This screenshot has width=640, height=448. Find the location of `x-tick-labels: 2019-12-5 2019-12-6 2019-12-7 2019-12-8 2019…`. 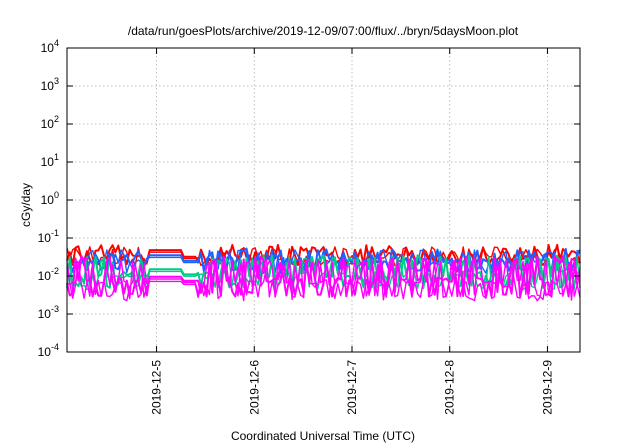

x-tick-labels: 2019-12-5 2019-12-6 2019-12-7 2019-12-8 2019… is located at coordinates (352, 387).